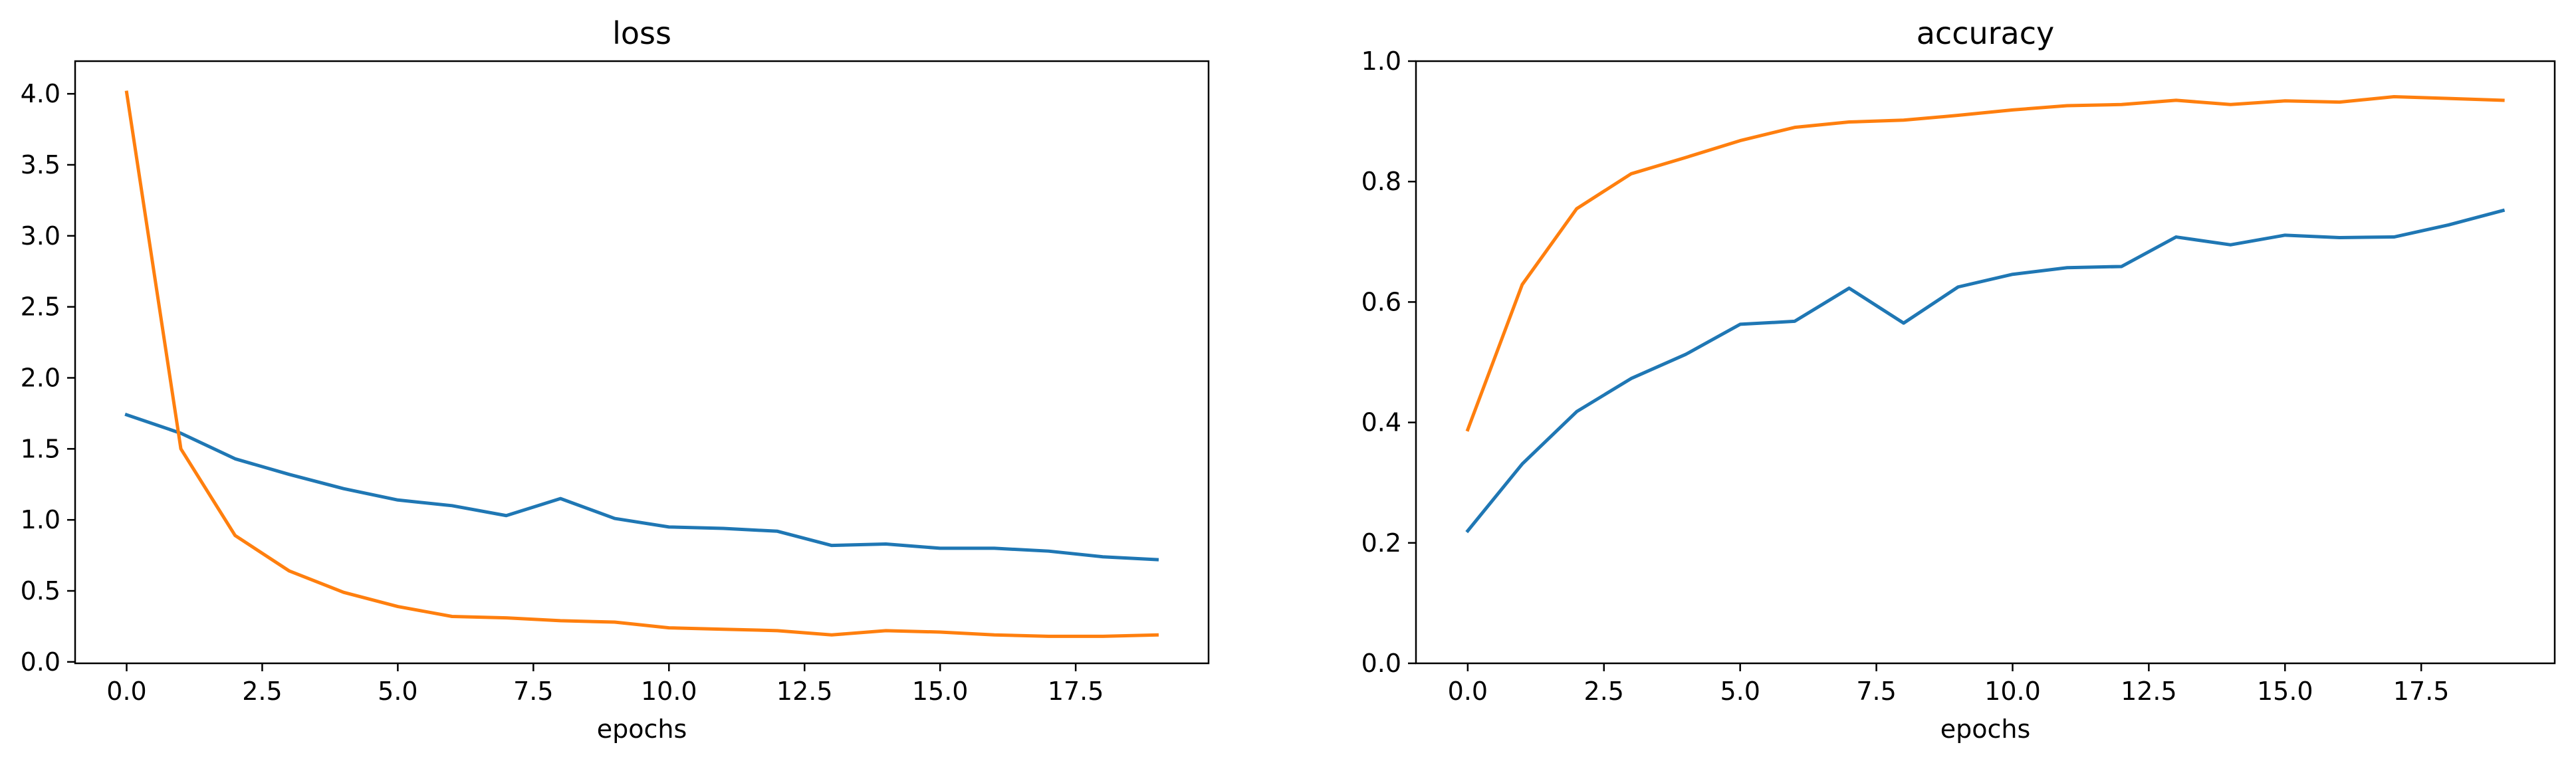  What do you see at coordinates (1986, 33) in the screenshot?
I see `accuracy-chart-title: accuracy` at bounding box center [1986, 33].